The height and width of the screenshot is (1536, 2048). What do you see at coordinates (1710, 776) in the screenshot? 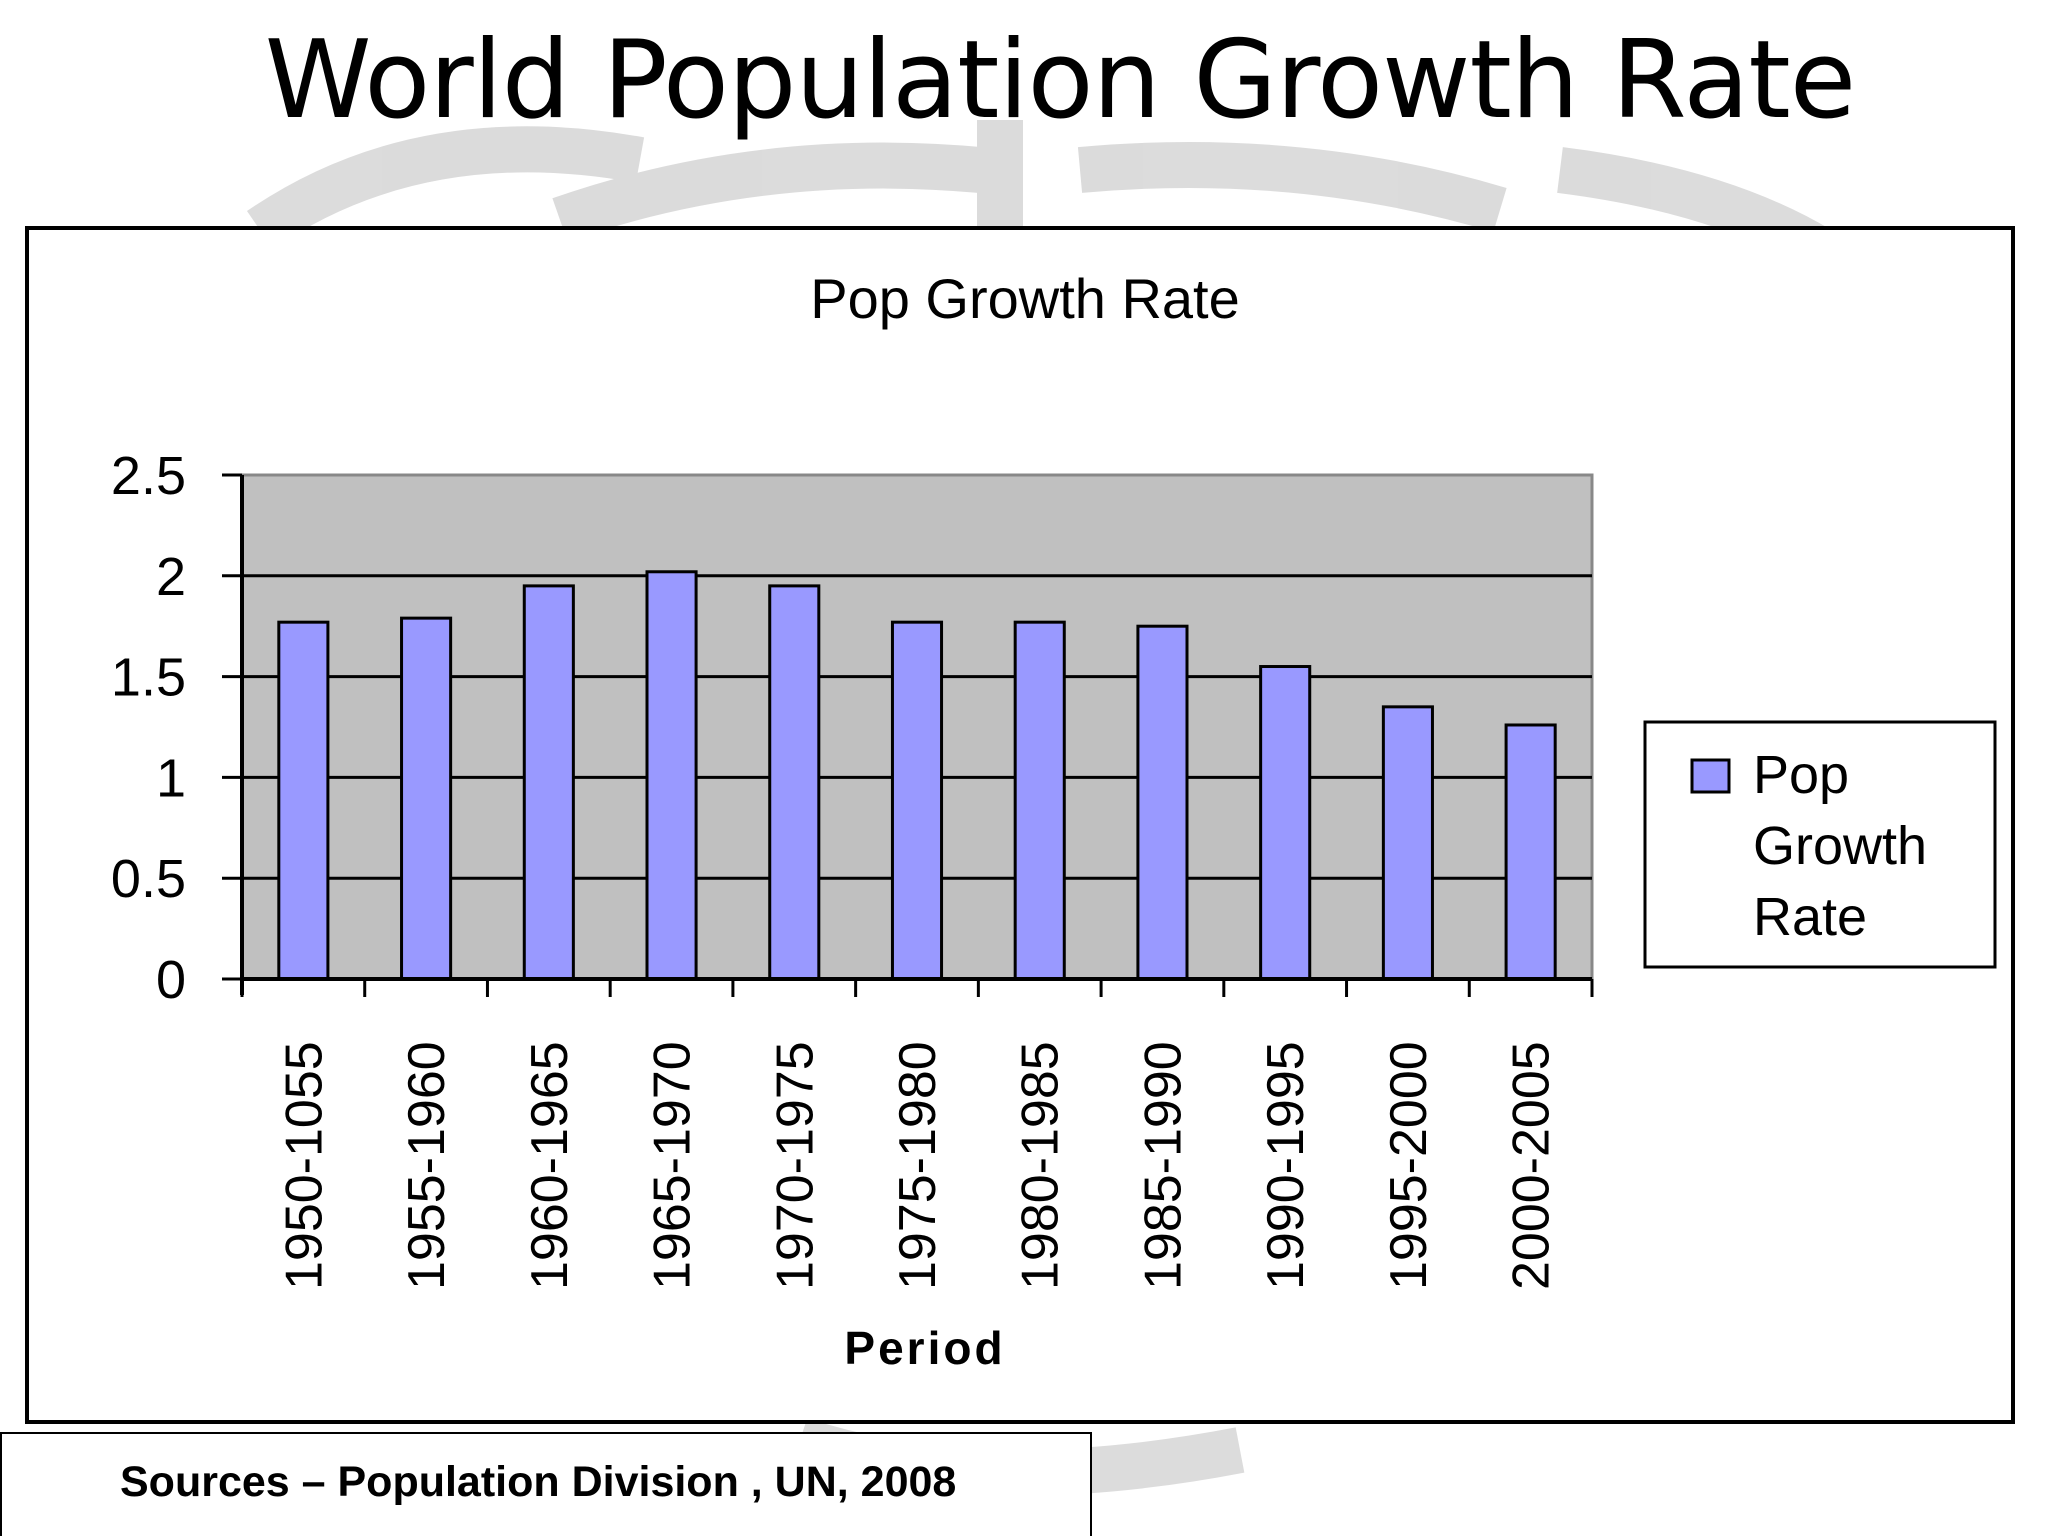
I see `legend-swatch` at bounding box center [1710, 776].